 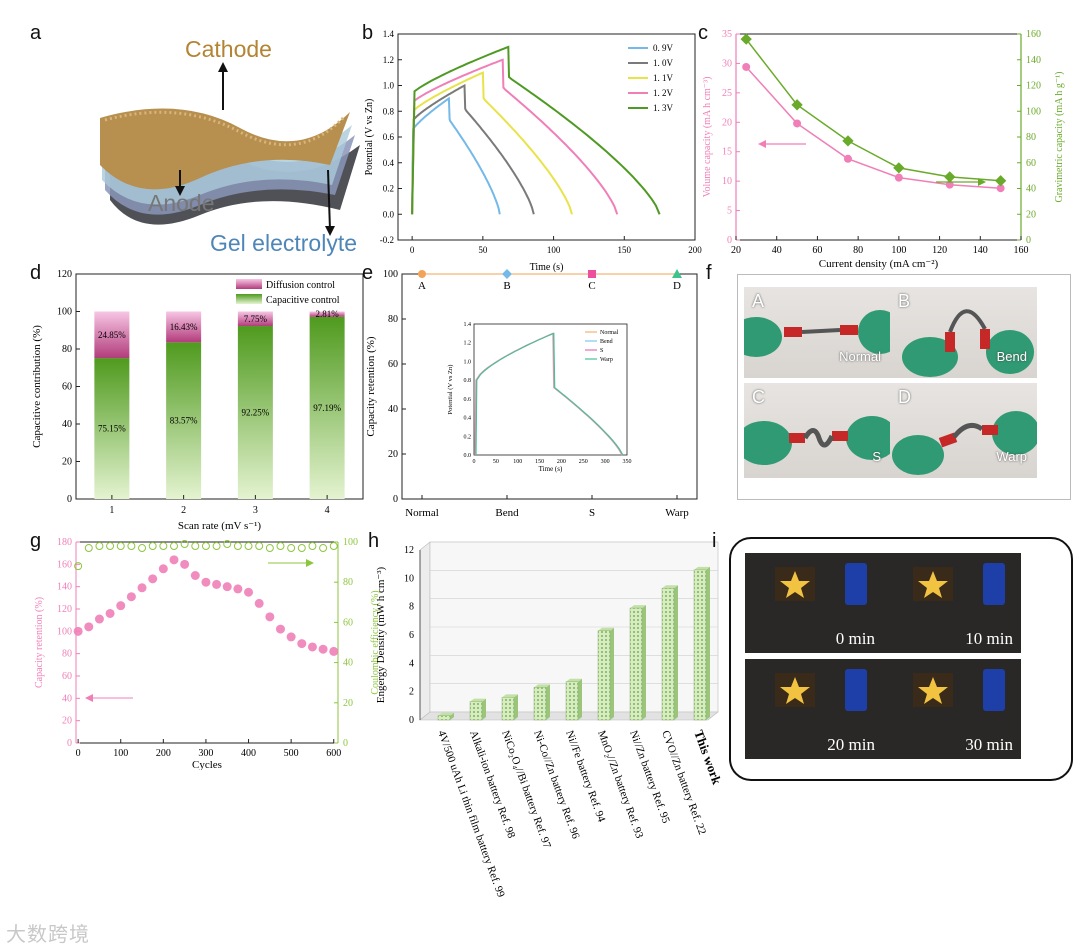 What do you see at coordinates (64, 609) in the screenshot?
I see `y-left-tick-label: 120` at bounding box center [64, 609].